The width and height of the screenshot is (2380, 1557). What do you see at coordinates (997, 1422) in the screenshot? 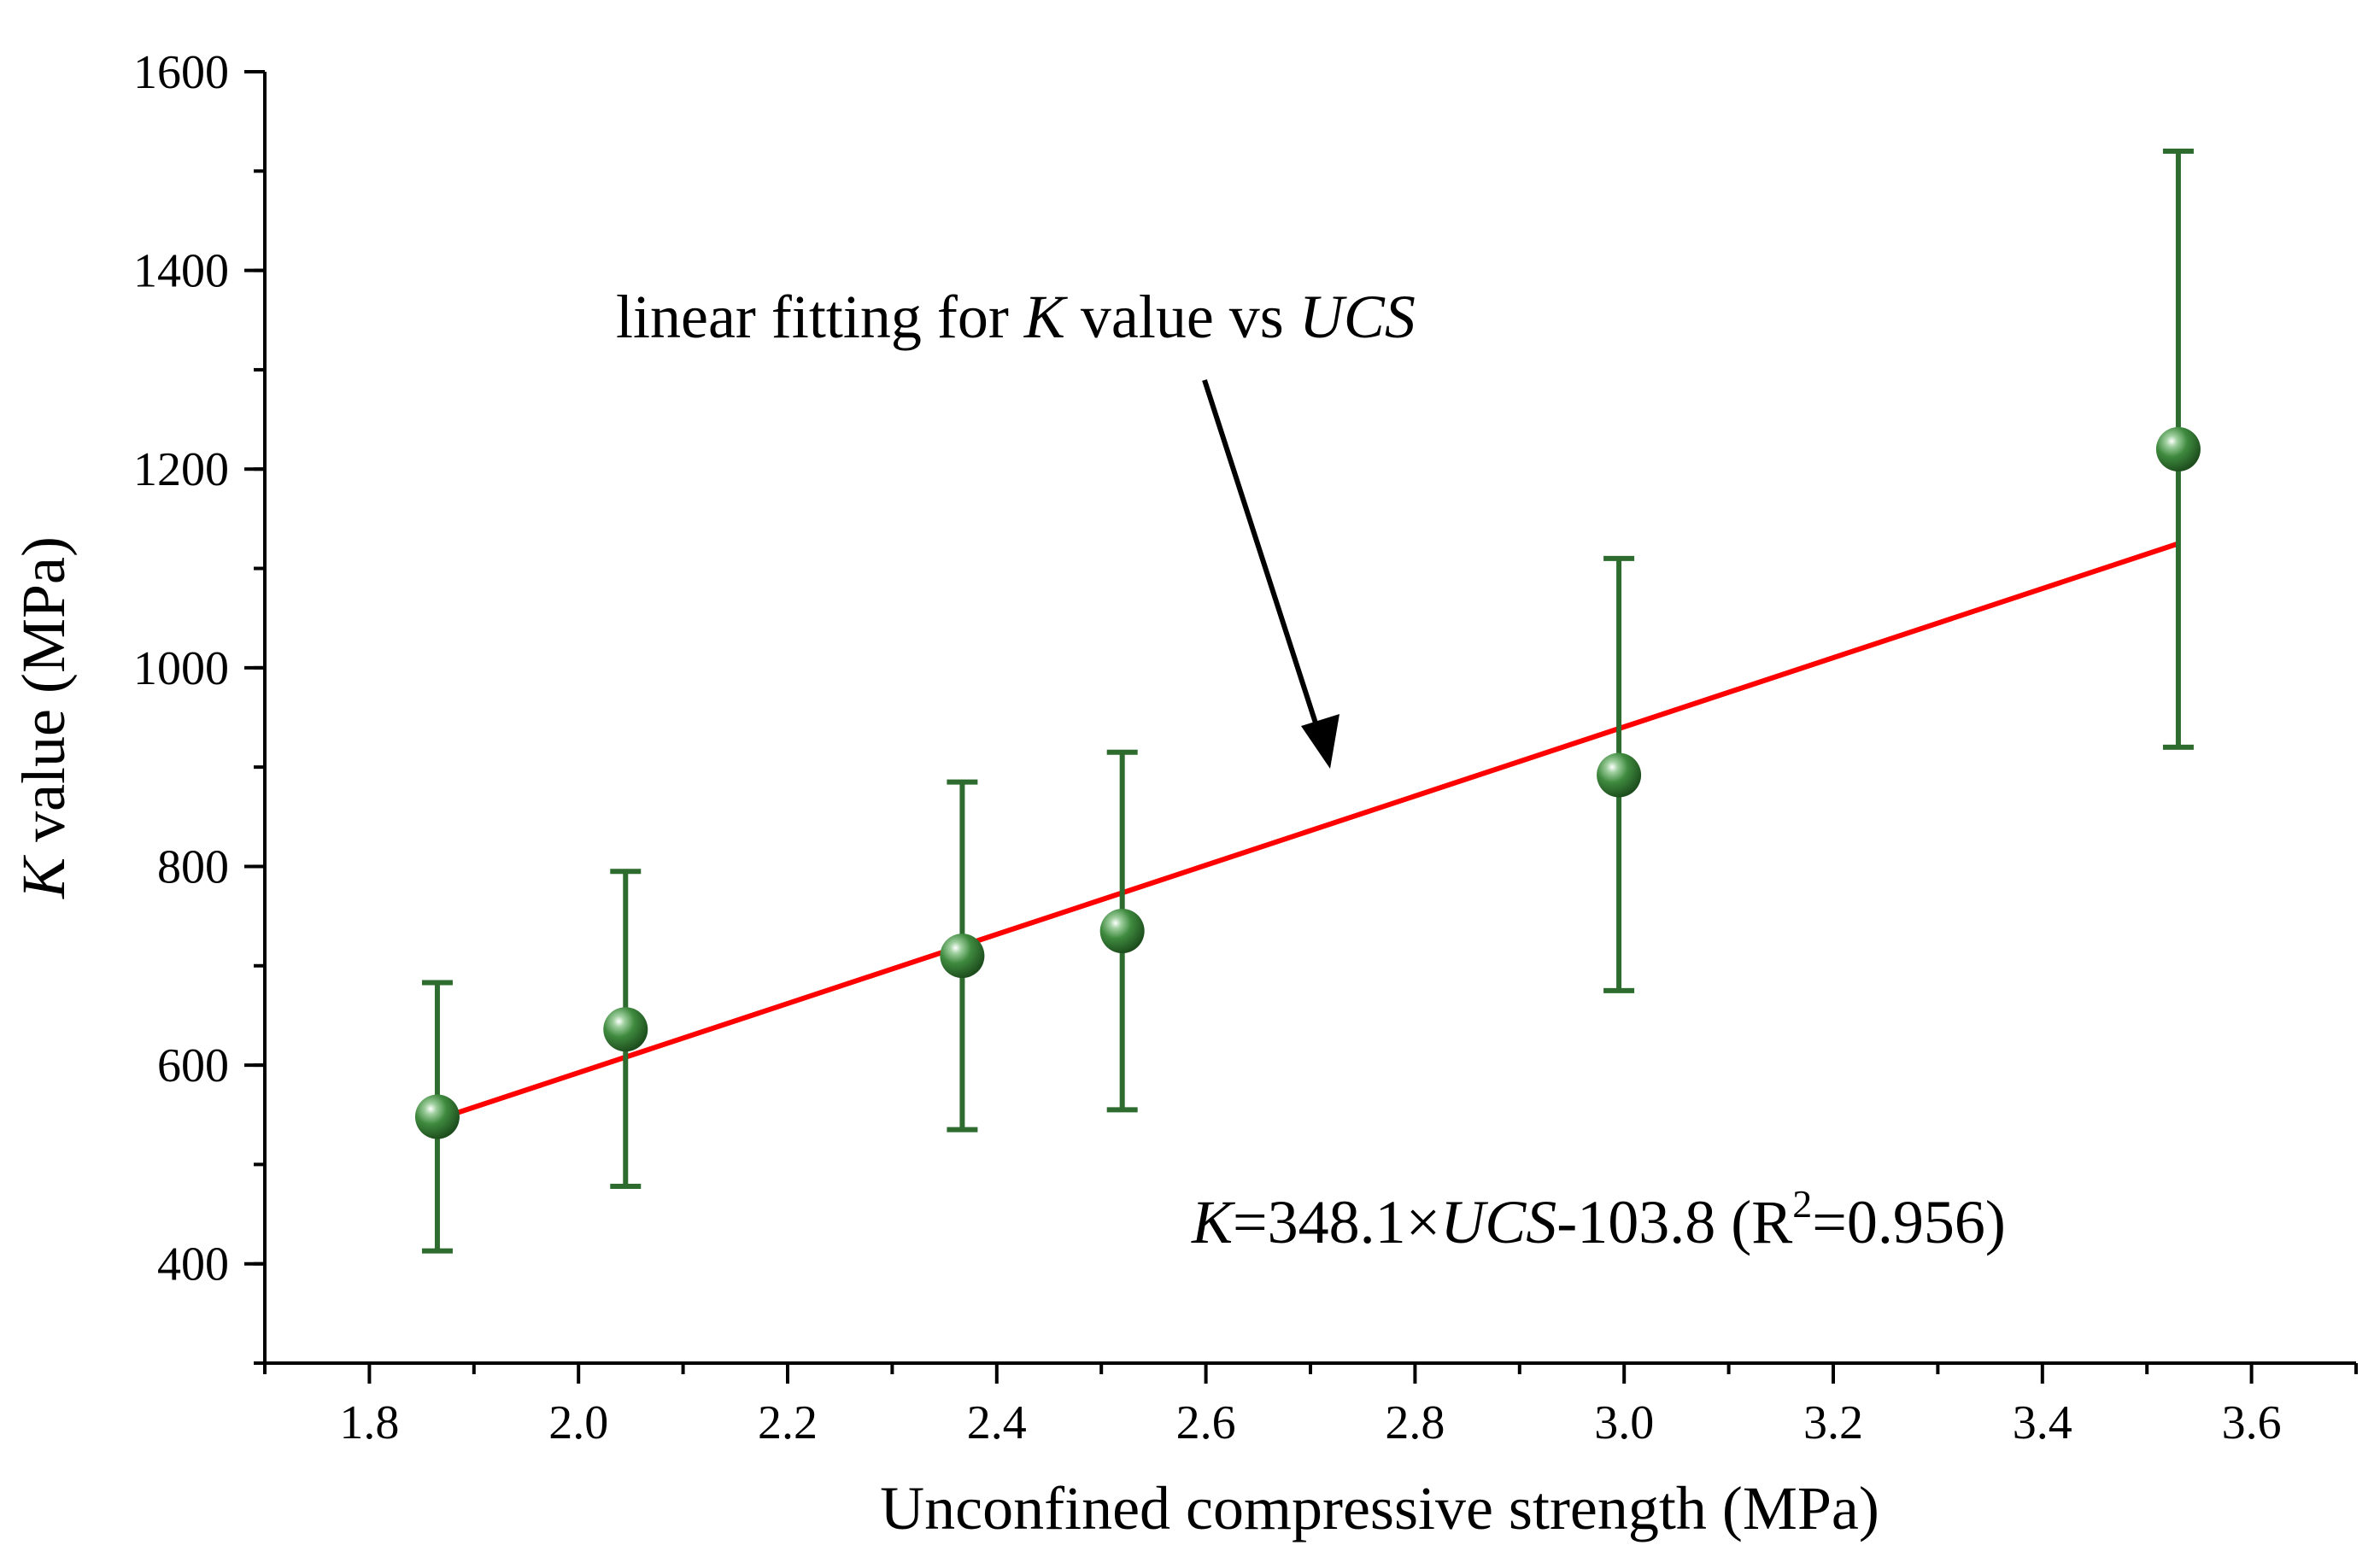
I see `x-tick-label: 2.4` at bounding box center [997, 1422].